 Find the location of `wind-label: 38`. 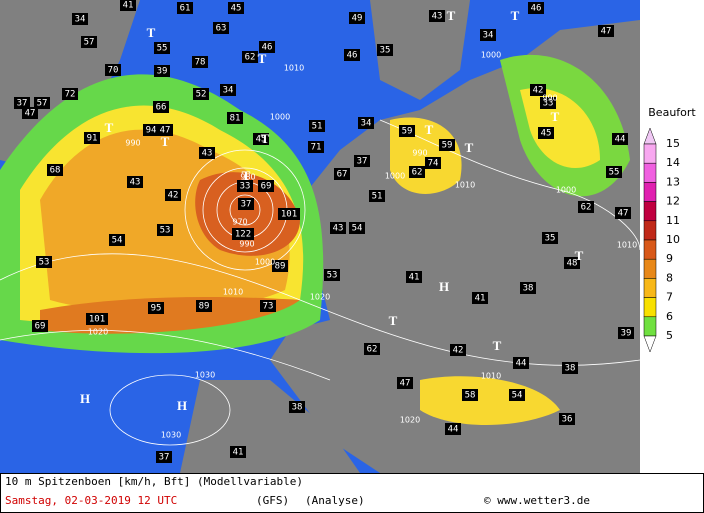

wind-label: 38 is located at coordinates (570, 369).